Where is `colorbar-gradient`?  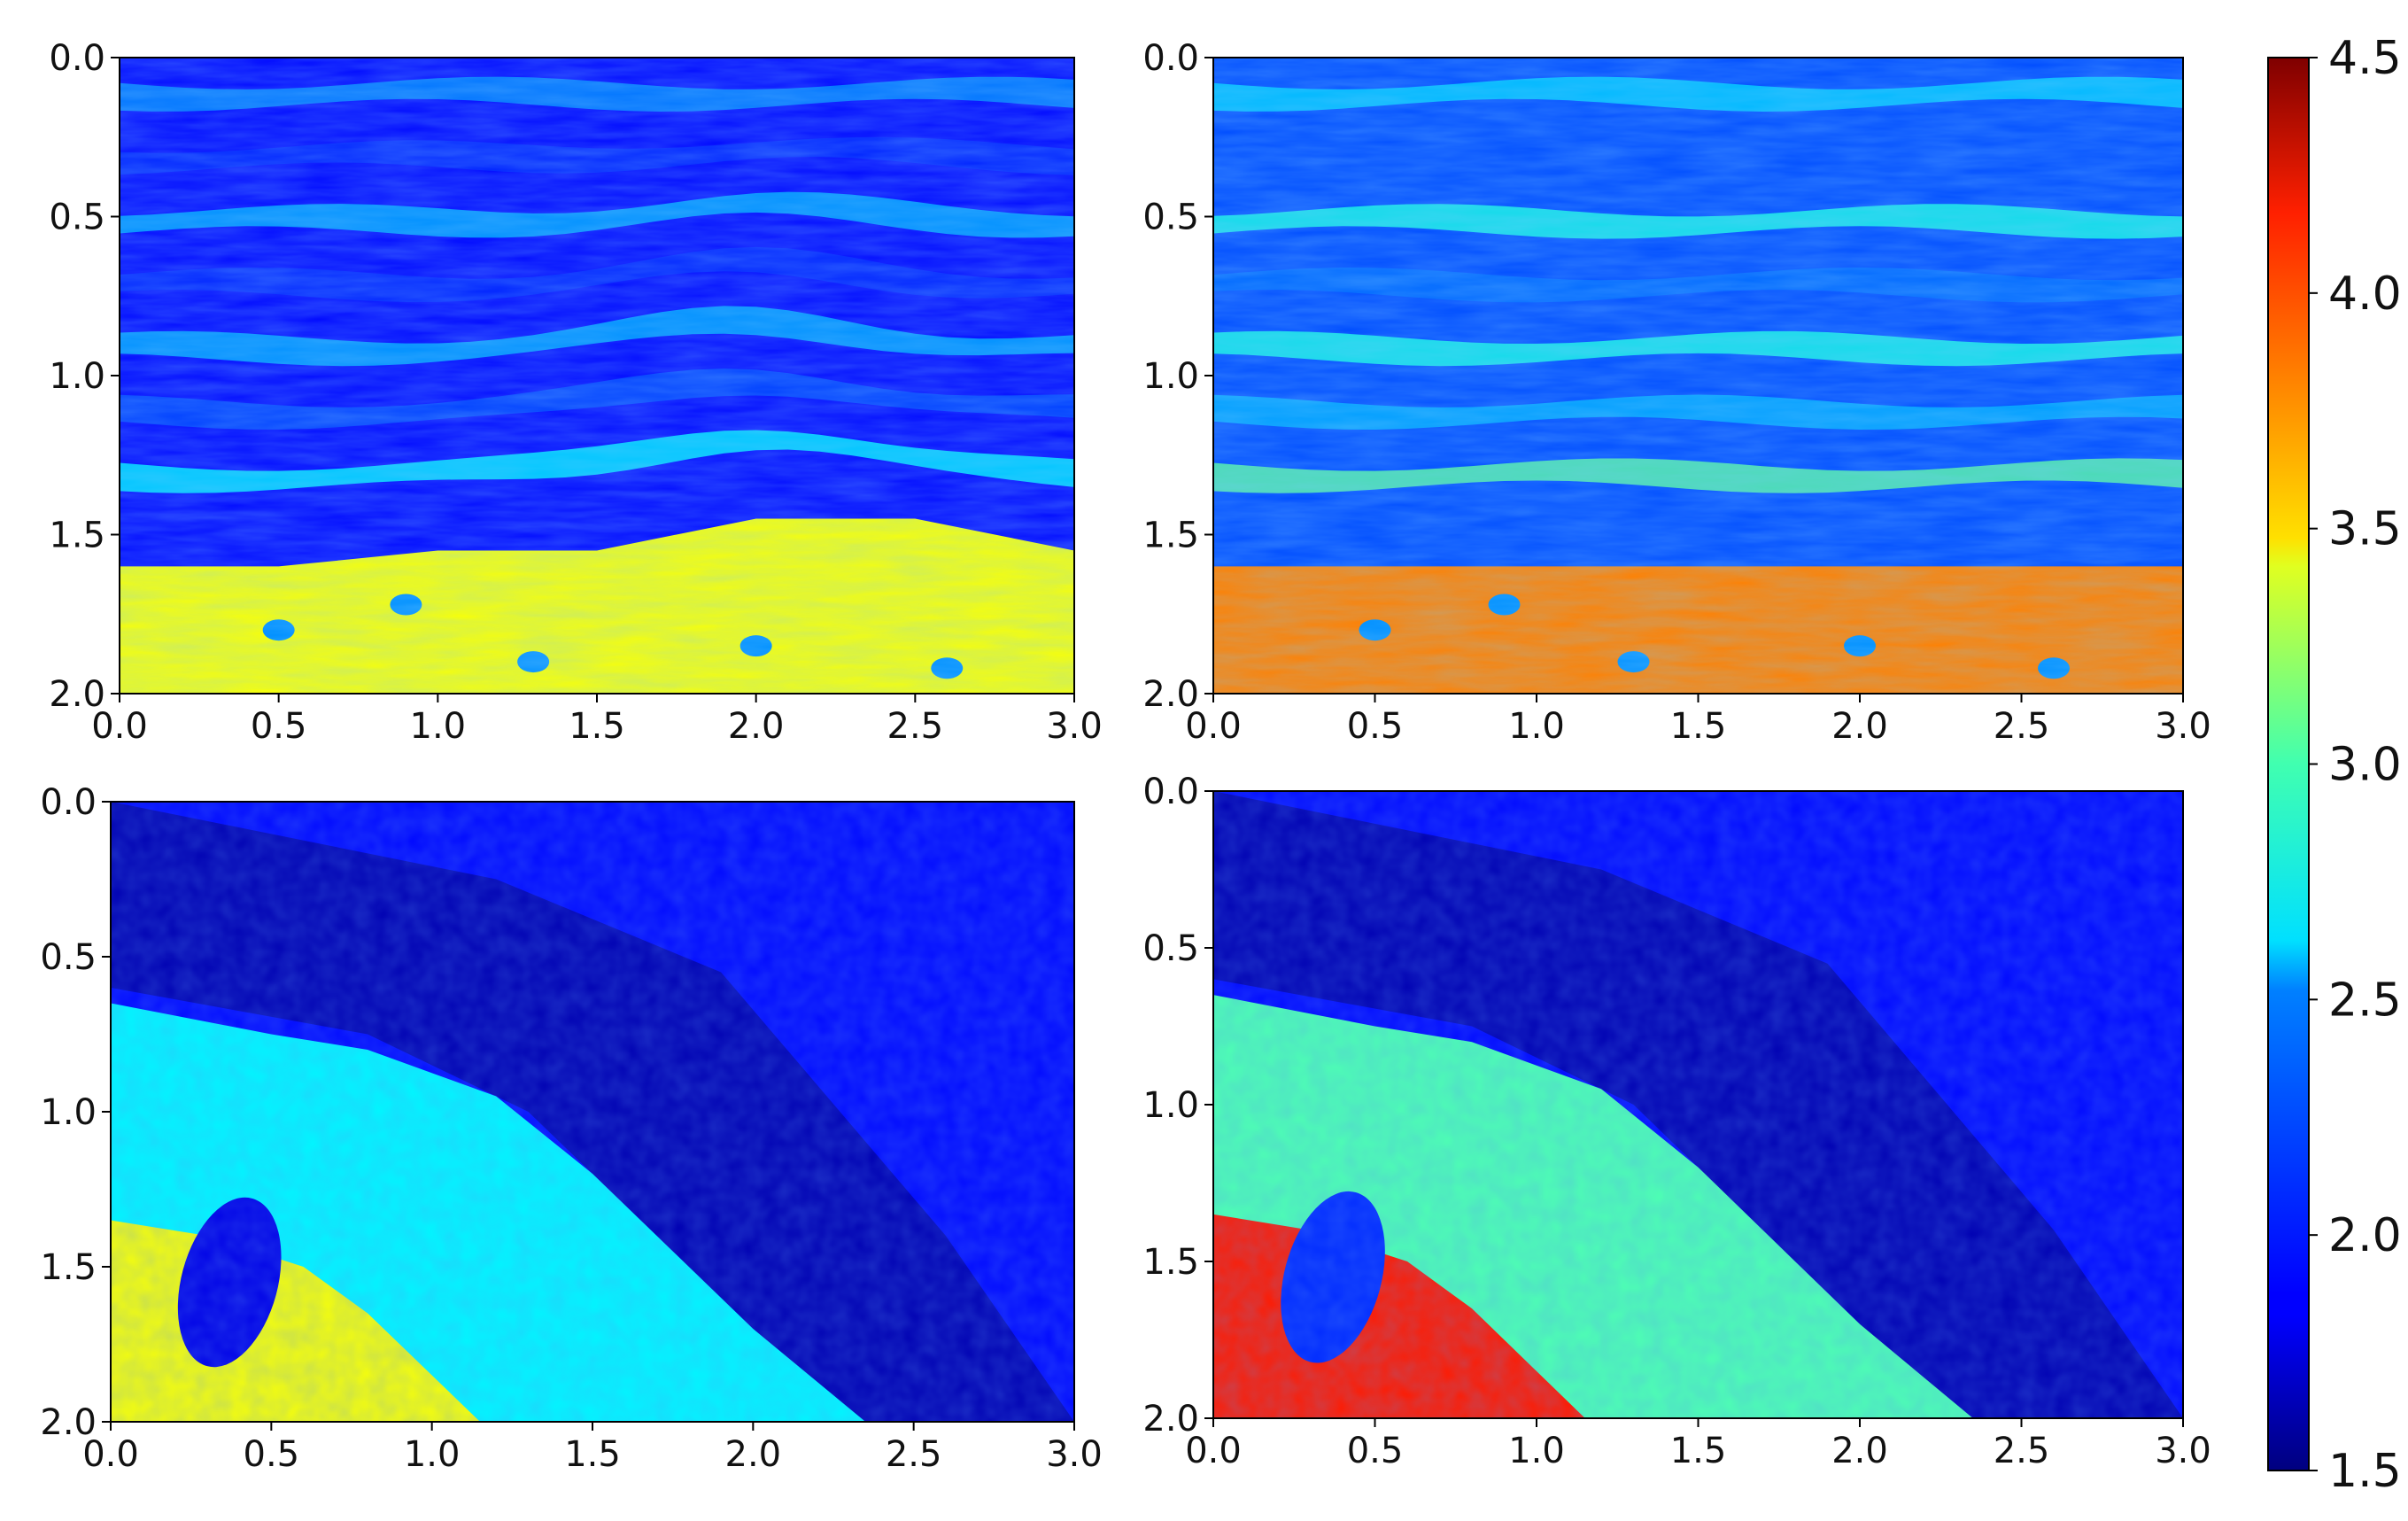 colorbar-gradient is located at coordinates (2288, 764).